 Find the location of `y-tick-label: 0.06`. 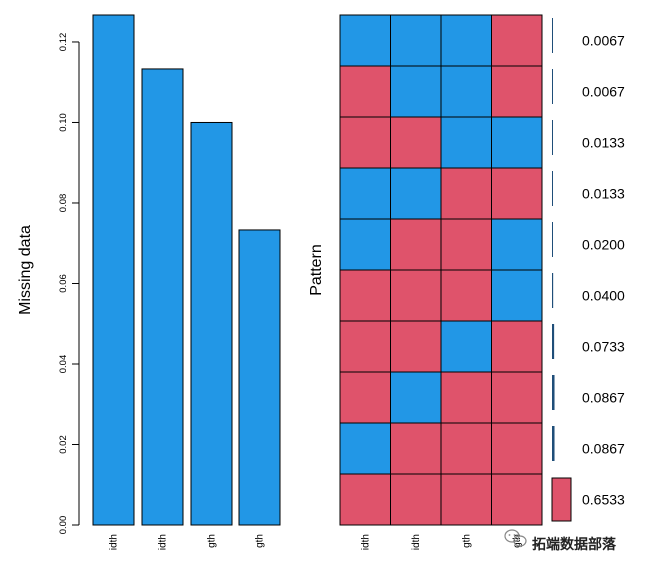

y-tick-label: 0.06 is located at coordinates (63, 283).